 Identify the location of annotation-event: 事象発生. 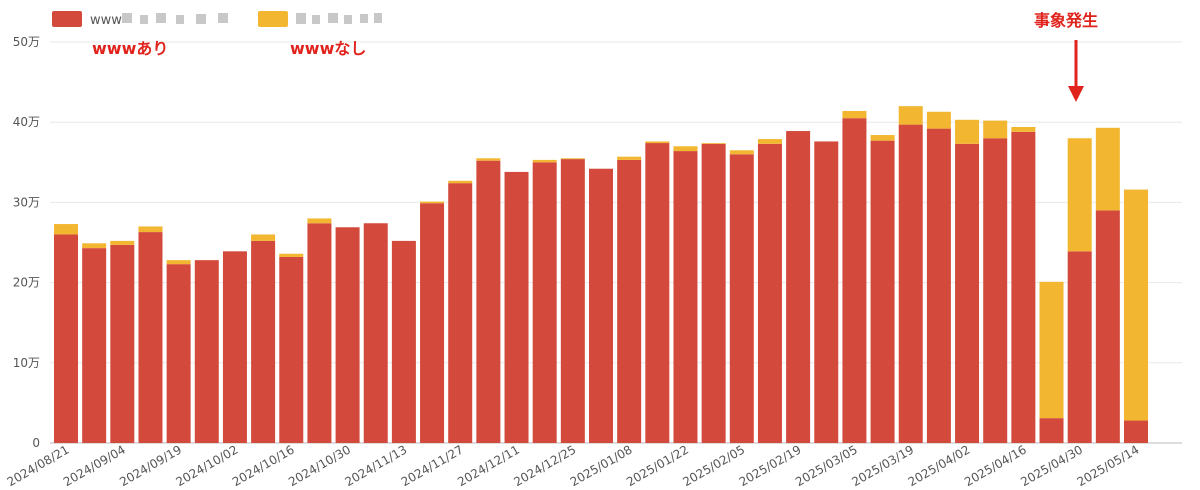
(1066, 20).